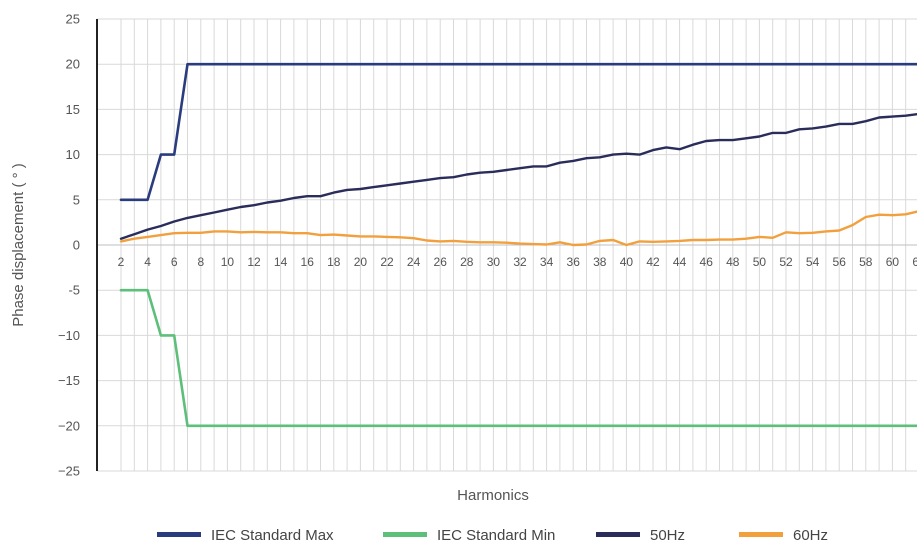 The height and width of the screenshot is (544, 917). Describe the element at coordinates (467, 262) in the screenshot. I see `x-tick-label: 28` at that location.